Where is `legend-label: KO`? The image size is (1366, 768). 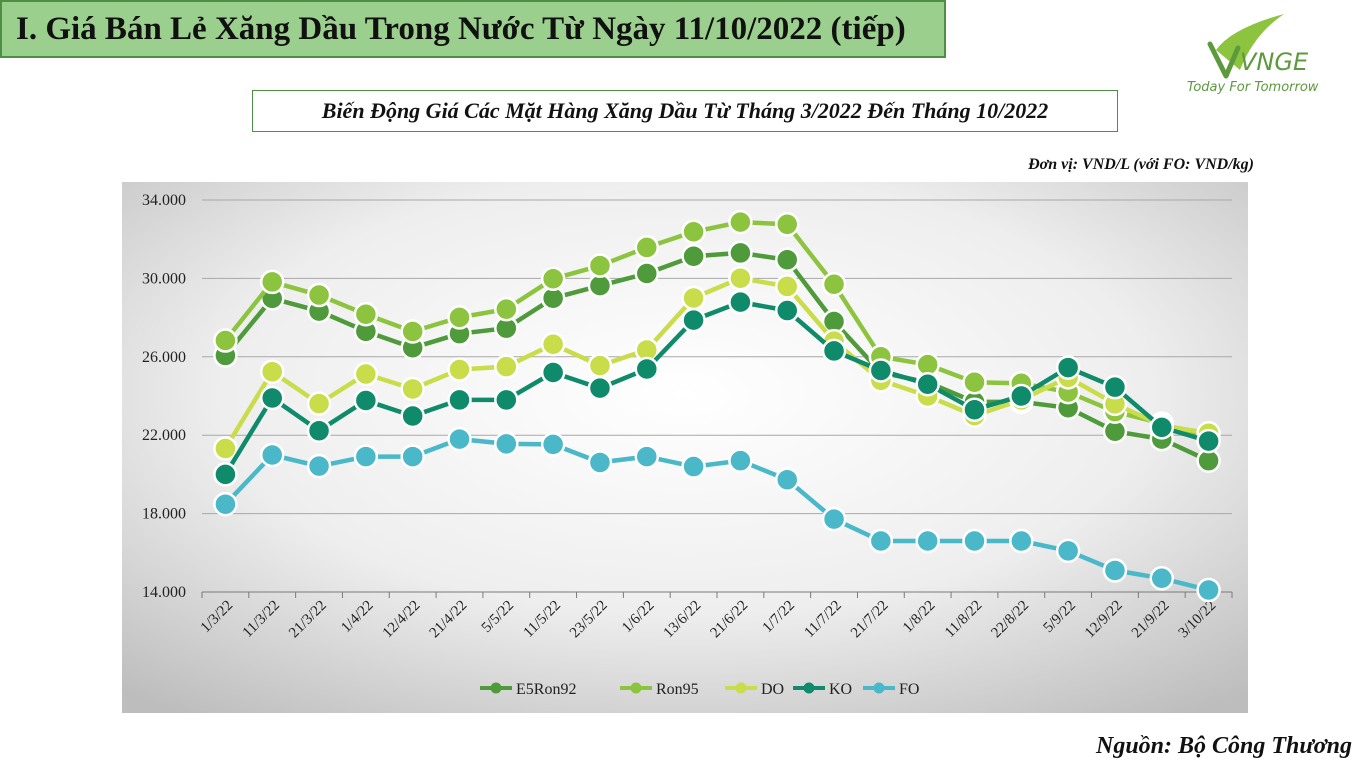
legend-label: KO is located at coordinates (840, 689).